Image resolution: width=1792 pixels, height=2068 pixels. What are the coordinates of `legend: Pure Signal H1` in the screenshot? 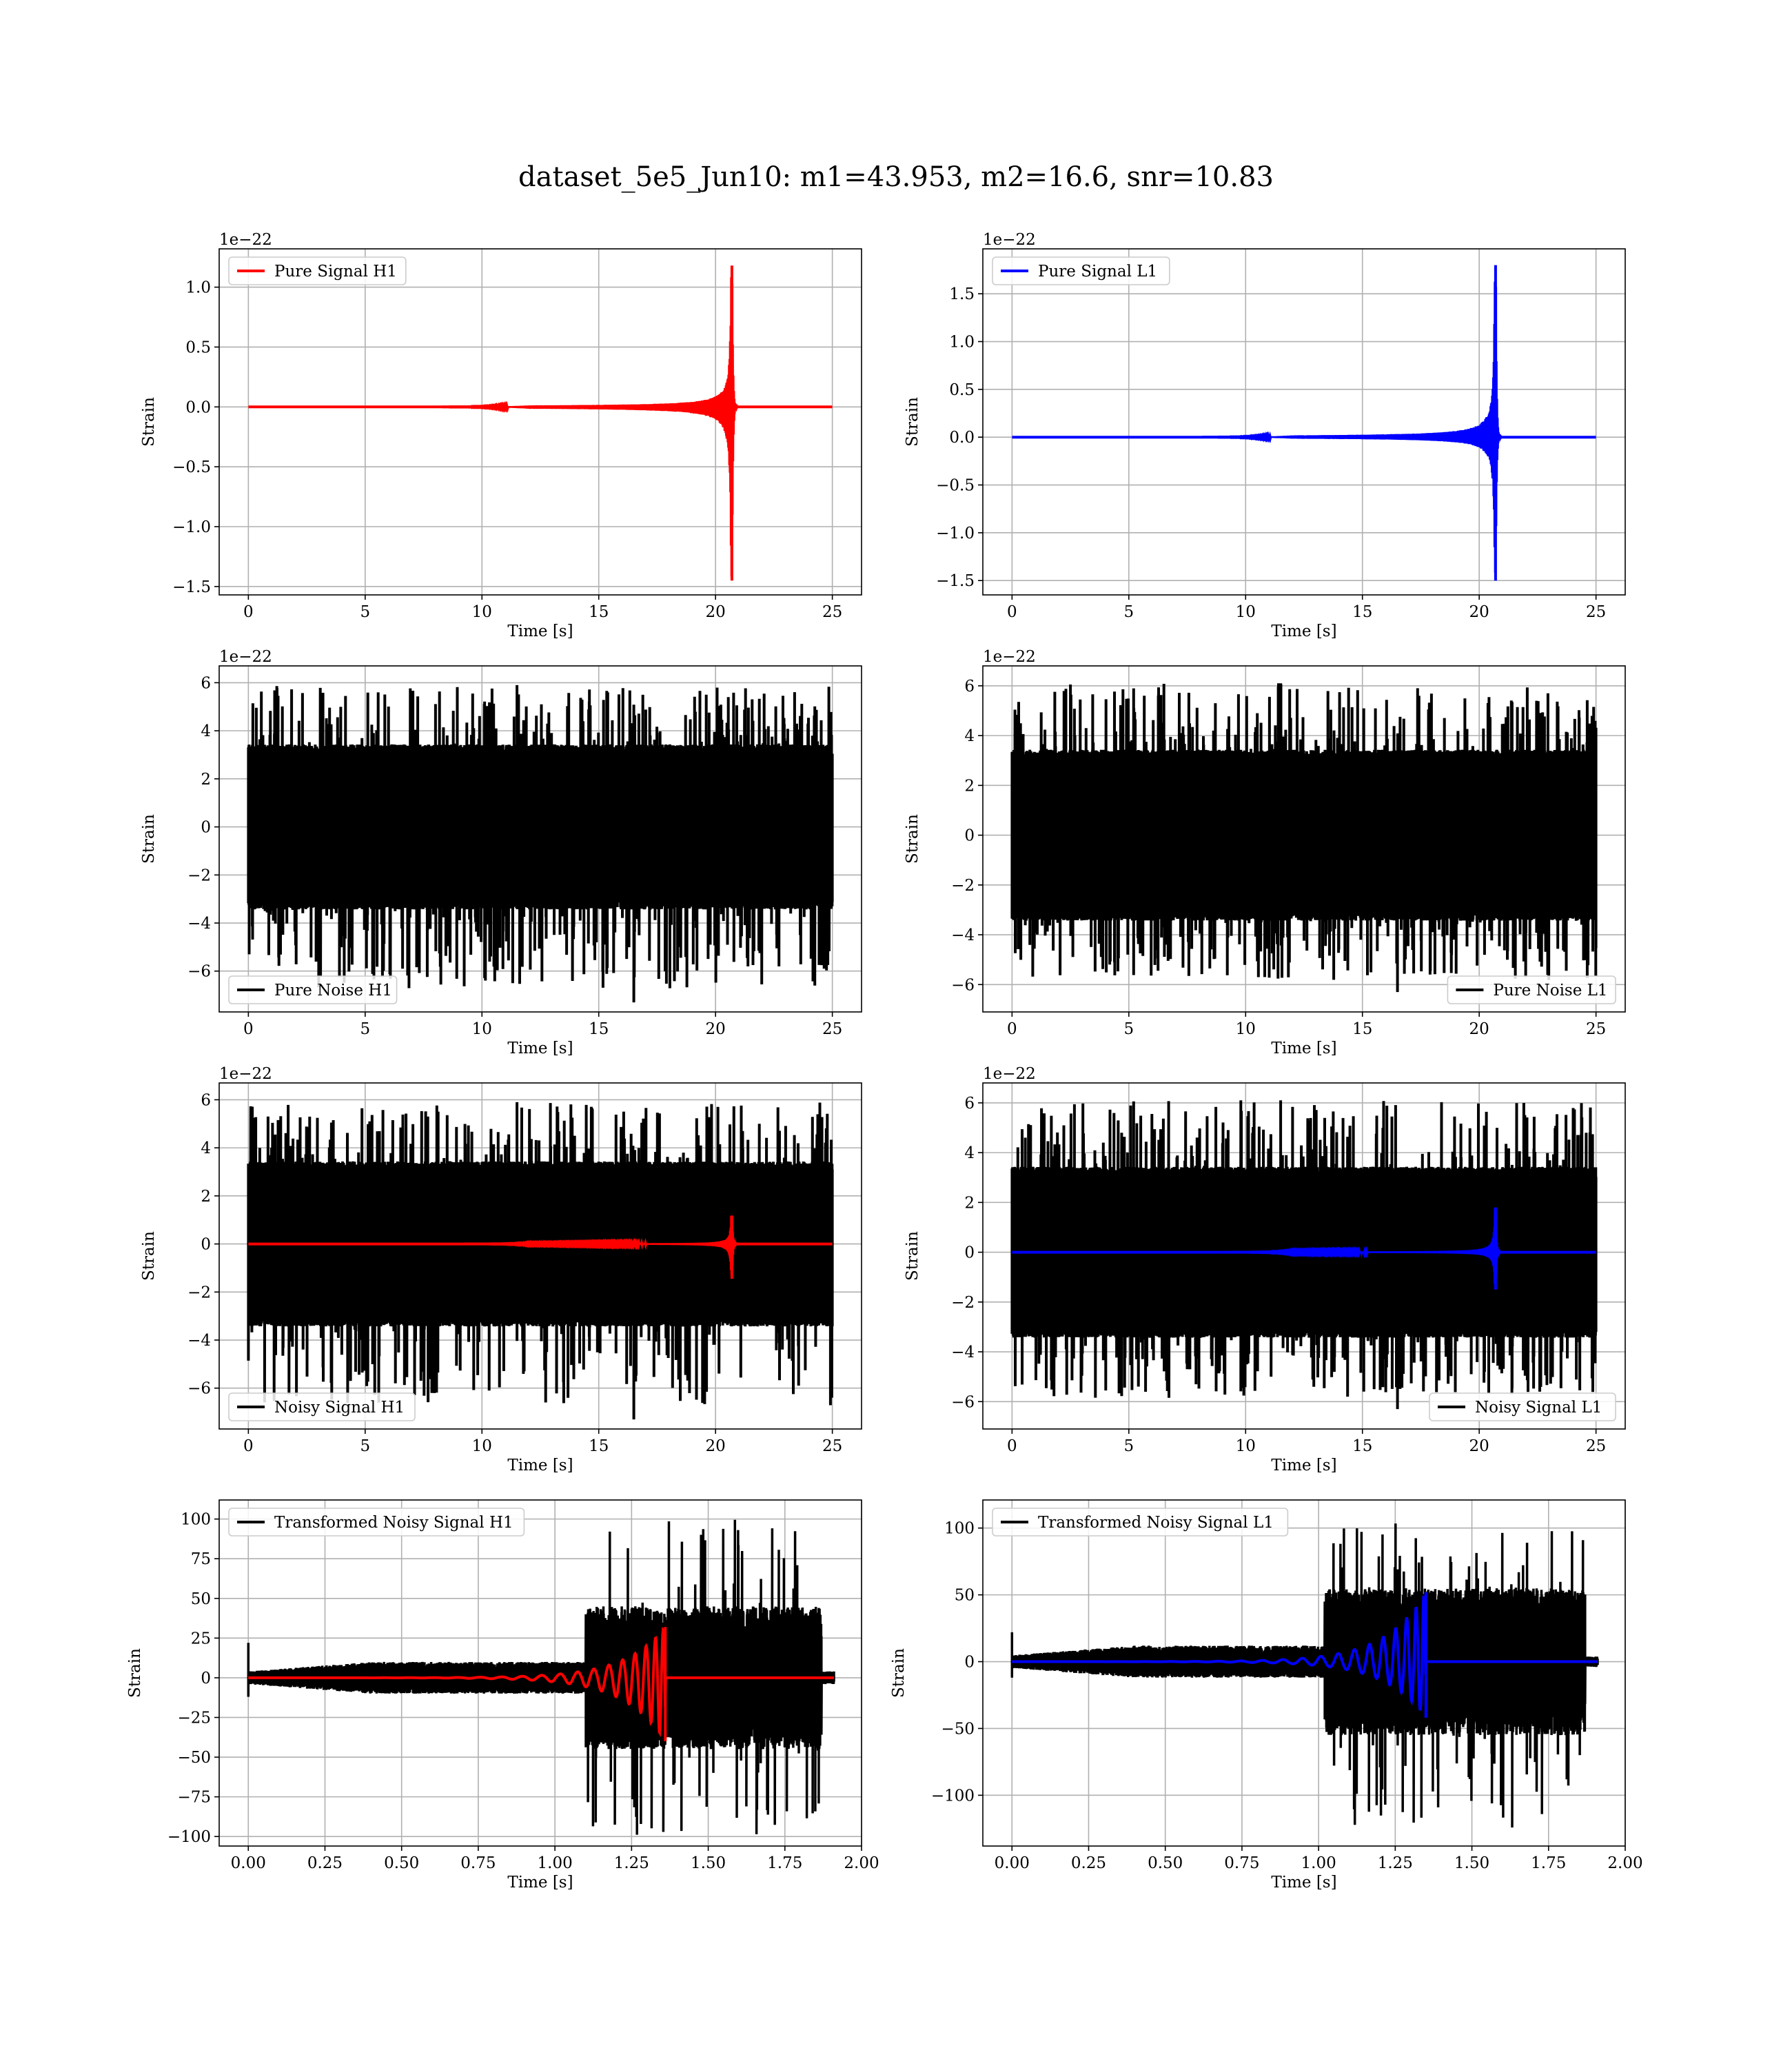 It's located at (317, 270).